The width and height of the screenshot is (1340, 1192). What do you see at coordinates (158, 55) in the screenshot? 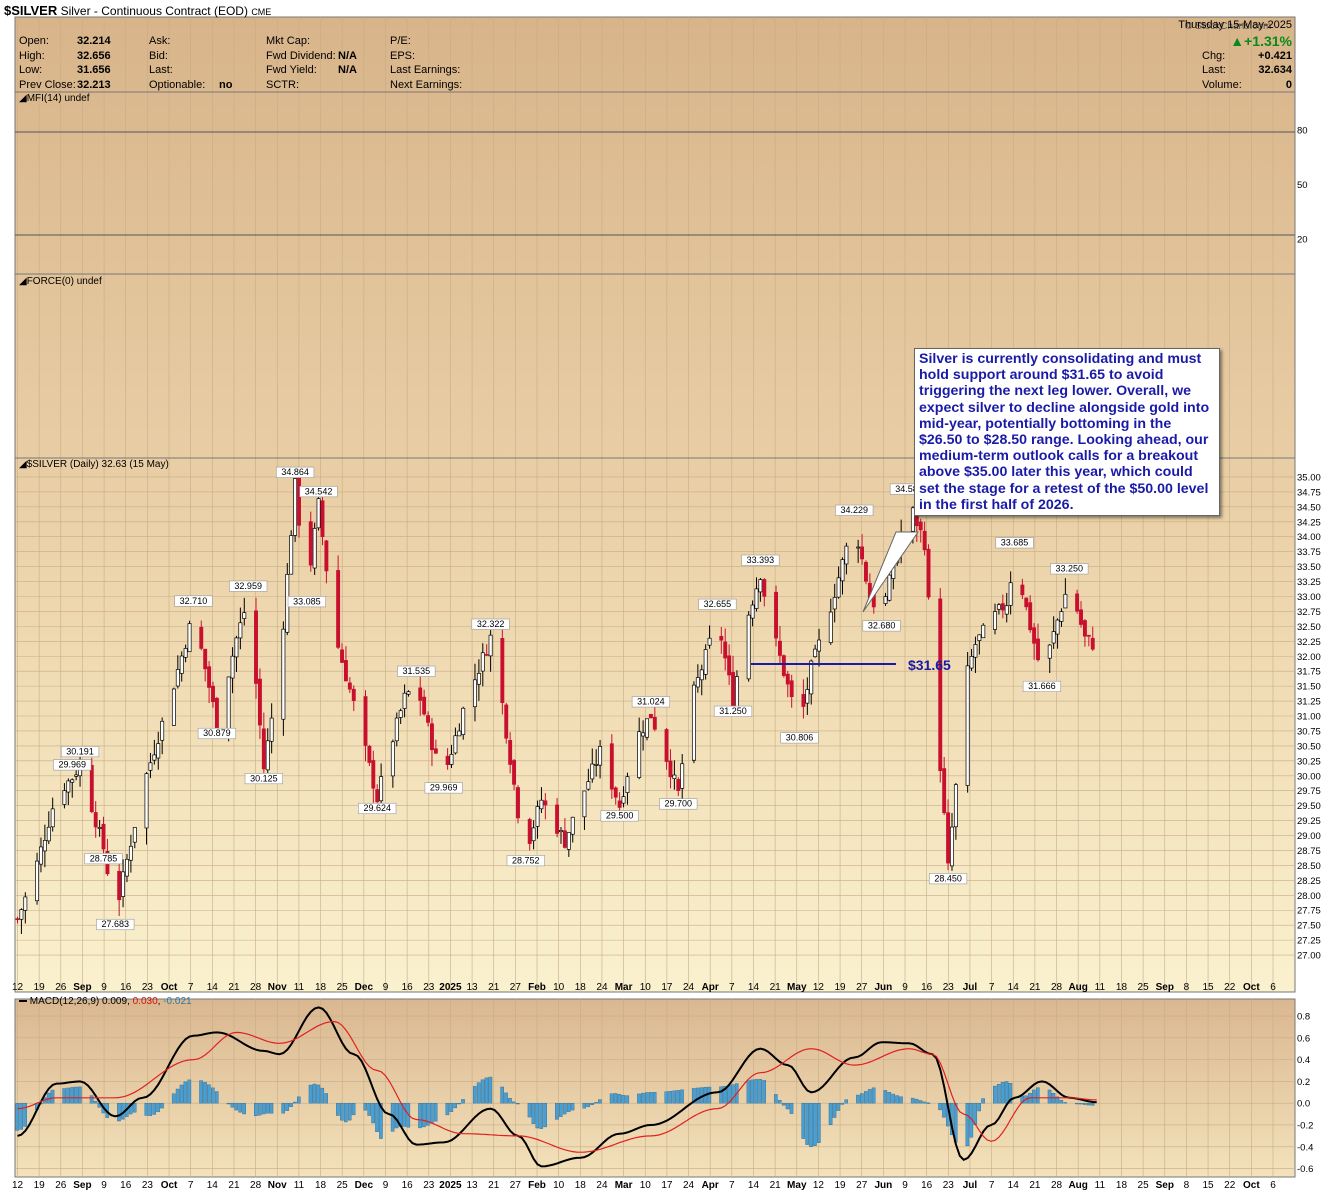
I see `bid-label: Bid:` at bounding box center [158, 55].